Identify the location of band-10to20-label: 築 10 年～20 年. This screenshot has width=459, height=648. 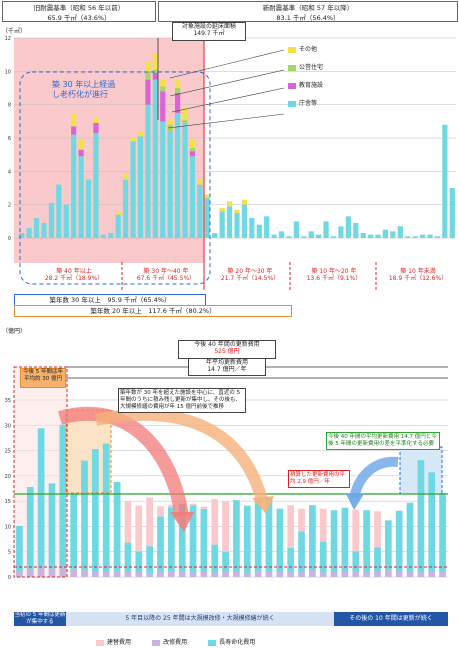
(334, 271).